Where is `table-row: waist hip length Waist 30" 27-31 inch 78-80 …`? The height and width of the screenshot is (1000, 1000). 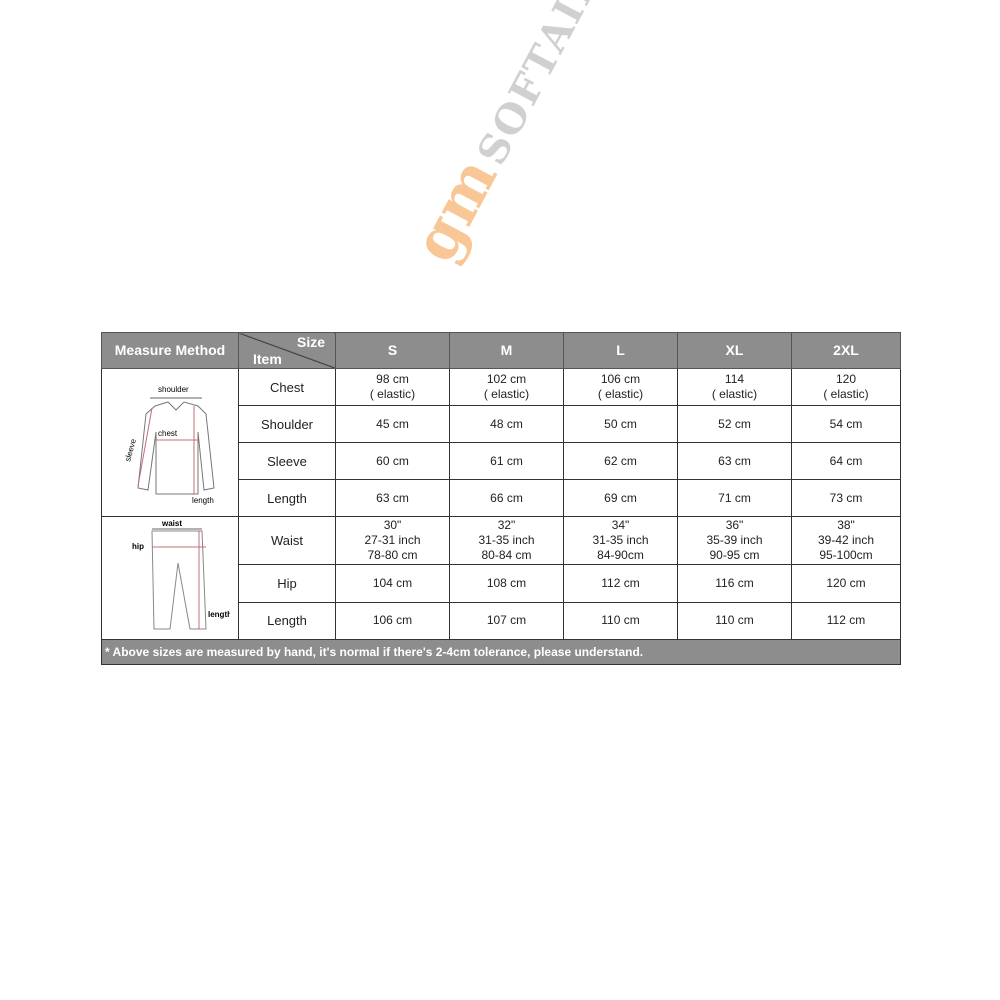 table-row: waist hip length Waist 30" 27-31 inch 78-80 … is located at coordinates (501, 577).